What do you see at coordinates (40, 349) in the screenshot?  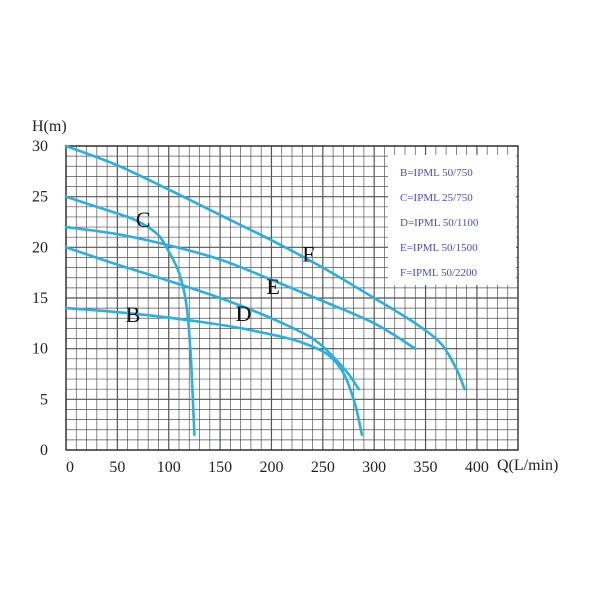 I see `y-tick-label: 10` at bounding box center [40, 349].